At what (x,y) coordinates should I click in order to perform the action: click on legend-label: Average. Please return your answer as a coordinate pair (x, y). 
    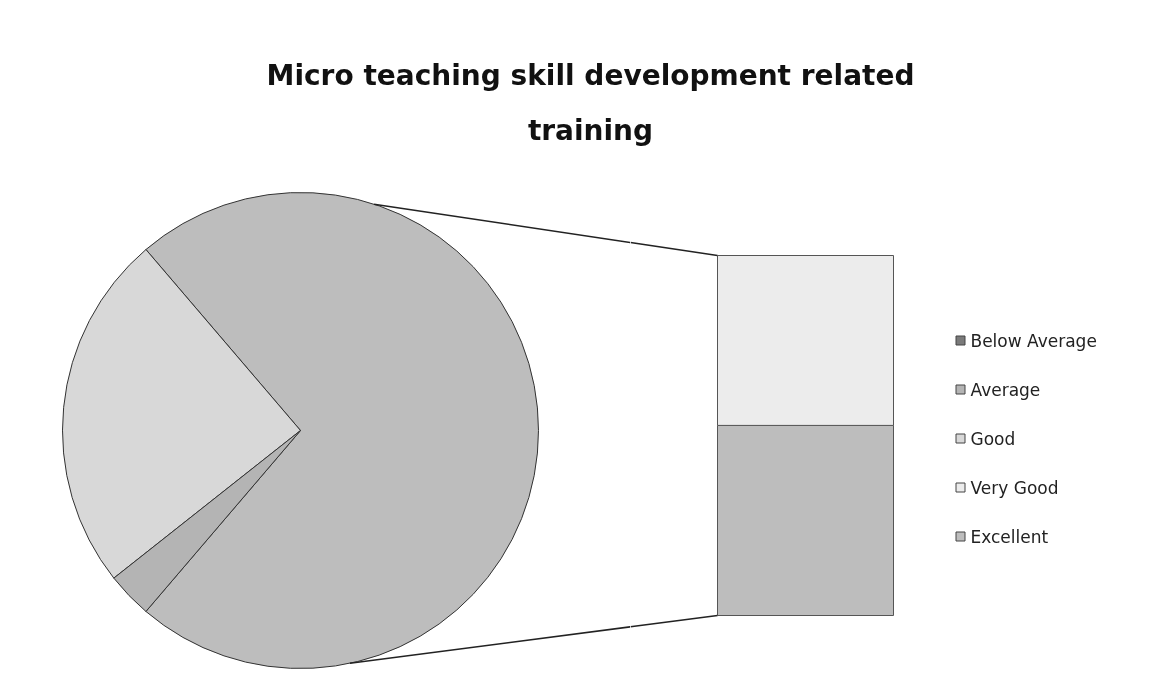
    Looking at the image, I should click on (1005, 389).